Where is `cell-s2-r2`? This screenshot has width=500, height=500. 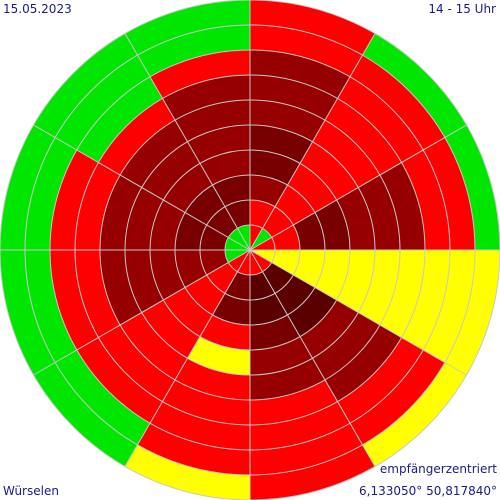 cell-s2-r2 is located at coordinates (309, 231).